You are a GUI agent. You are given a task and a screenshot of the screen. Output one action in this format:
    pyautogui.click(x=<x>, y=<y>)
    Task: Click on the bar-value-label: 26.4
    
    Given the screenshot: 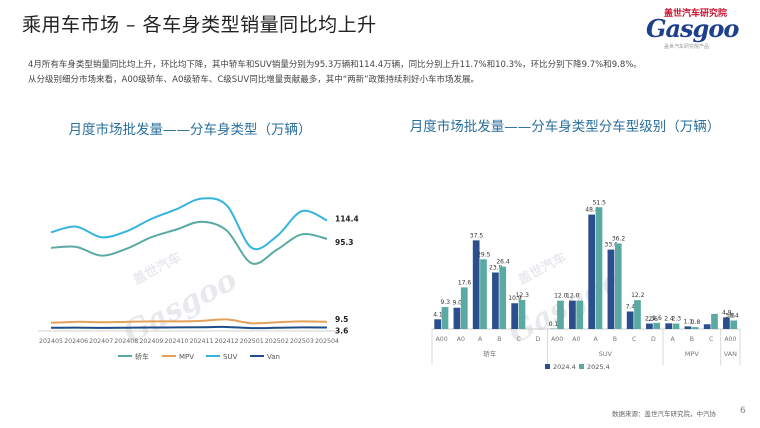 What is the action you would take?
    pyautogui.click(x=503, y=262)
    